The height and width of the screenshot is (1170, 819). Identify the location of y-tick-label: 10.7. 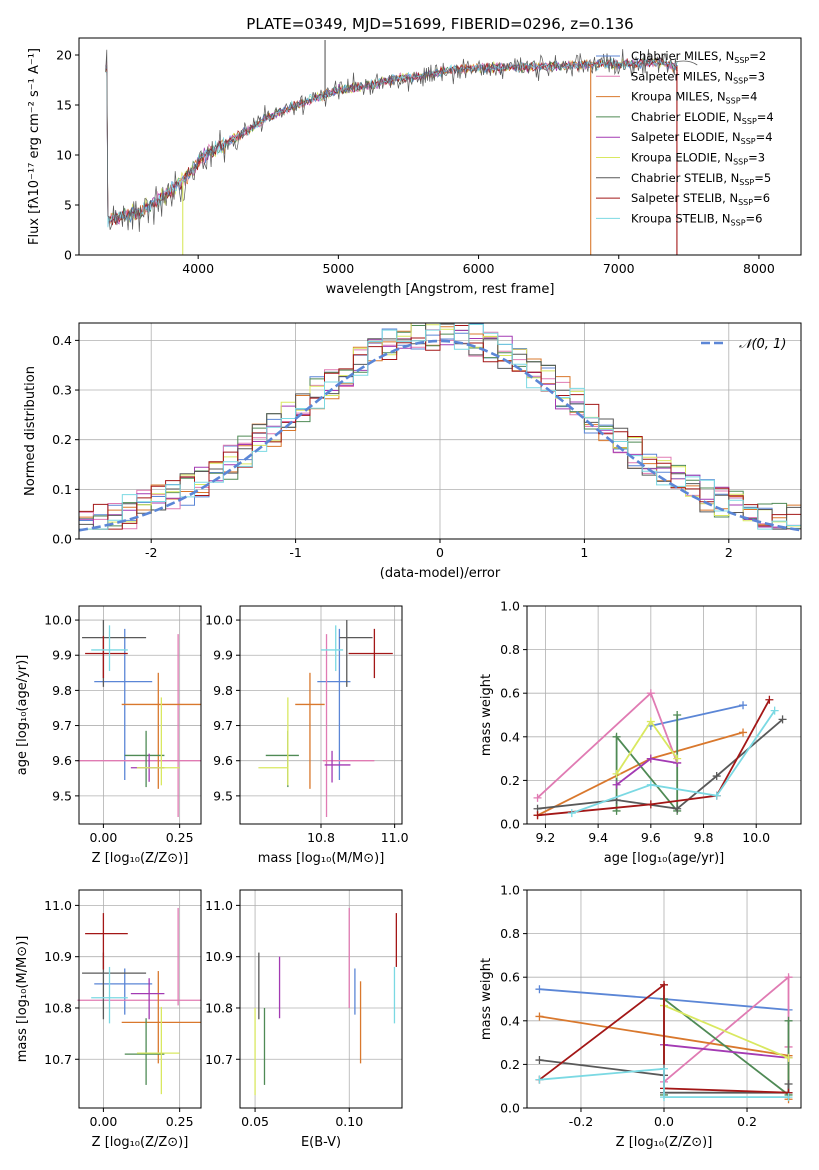
(219, 1059).